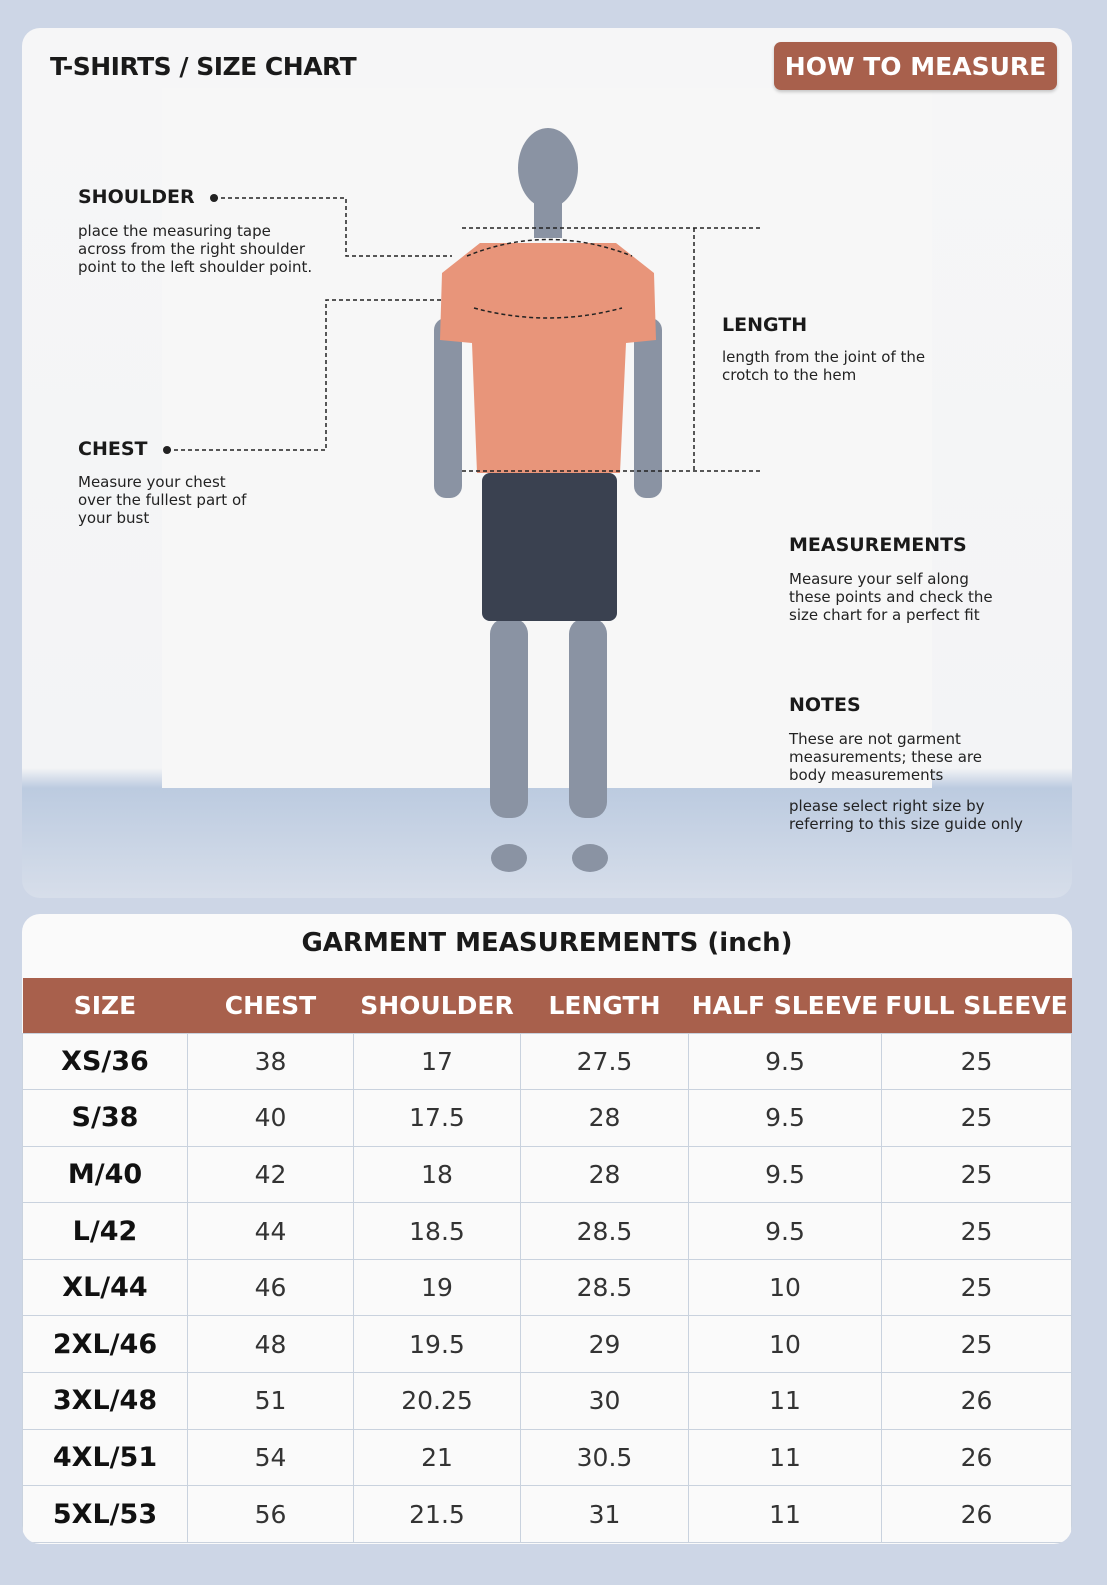 The image size is (1107, 1585). I want to click on value-cell: 54, so click(270, 1457).